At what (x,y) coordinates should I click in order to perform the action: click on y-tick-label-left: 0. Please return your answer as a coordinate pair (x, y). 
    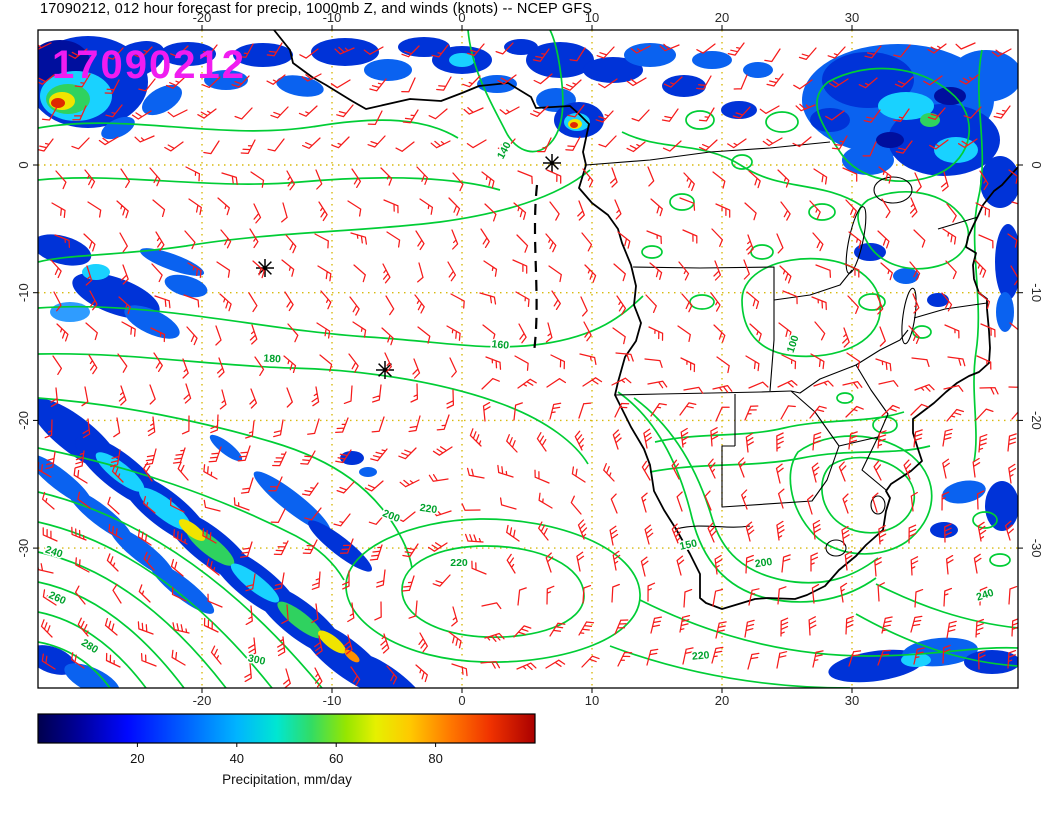
    Looking at the image, I should click on (23, 164).